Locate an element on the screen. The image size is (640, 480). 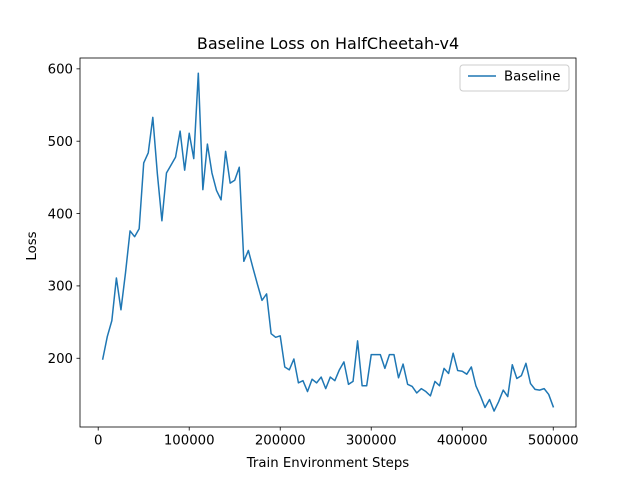
x-tick-label: 400000 is located at coordinates (462, 441).